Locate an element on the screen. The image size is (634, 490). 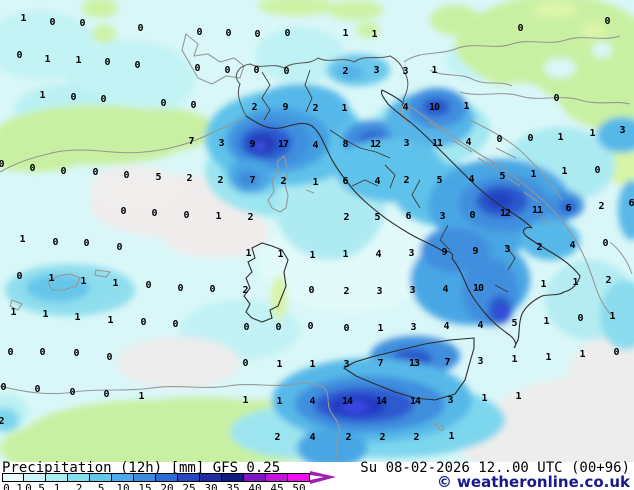
legend-scale-value: 2 is located at coordinates (79, 486).